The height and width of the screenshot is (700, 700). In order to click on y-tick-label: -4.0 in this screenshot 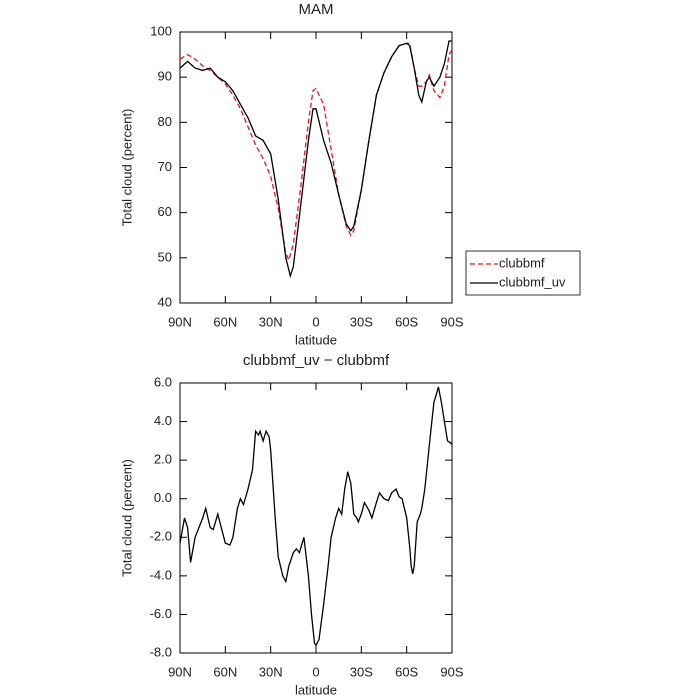, I will do `click(161, 574)`.